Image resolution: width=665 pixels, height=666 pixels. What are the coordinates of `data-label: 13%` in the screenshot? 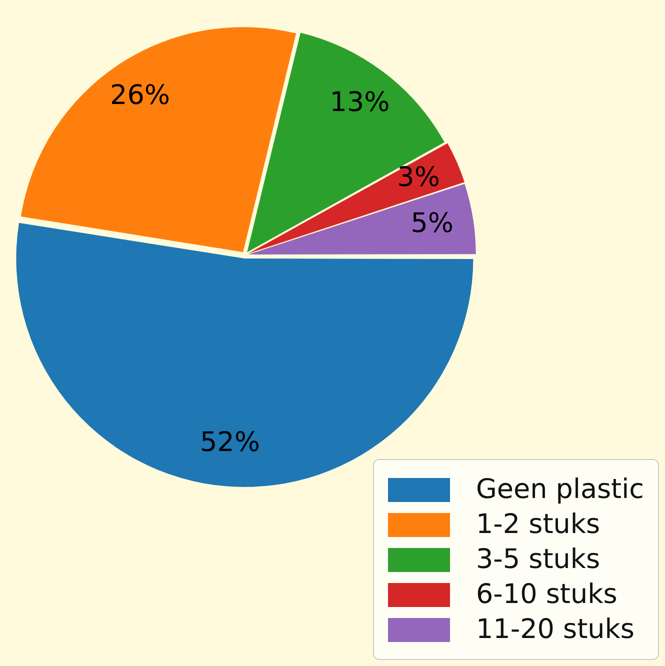 It's located at (360, 102).